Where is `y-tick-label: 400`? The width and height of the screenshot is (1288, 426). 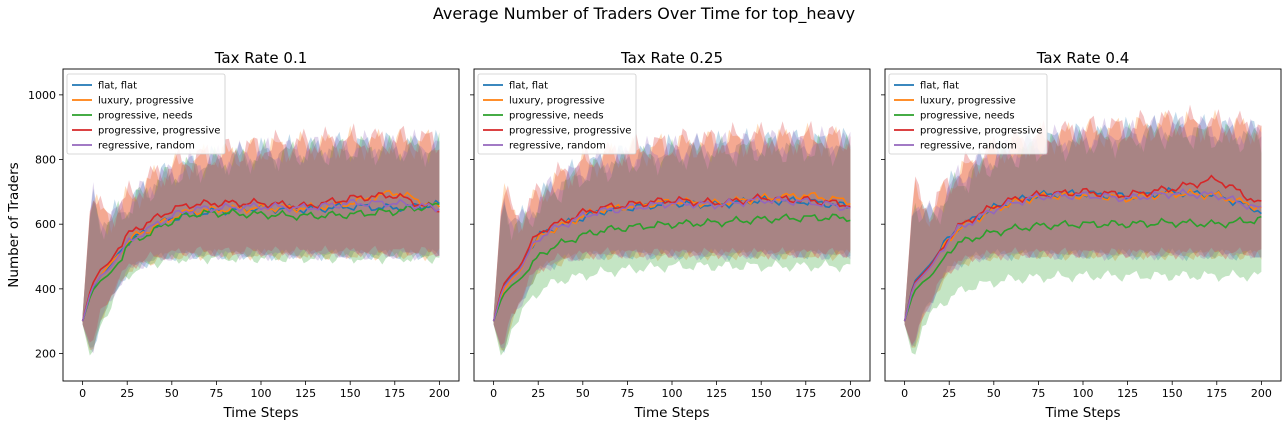 y-tick-label: 400 is located at coordinates (45, 289).